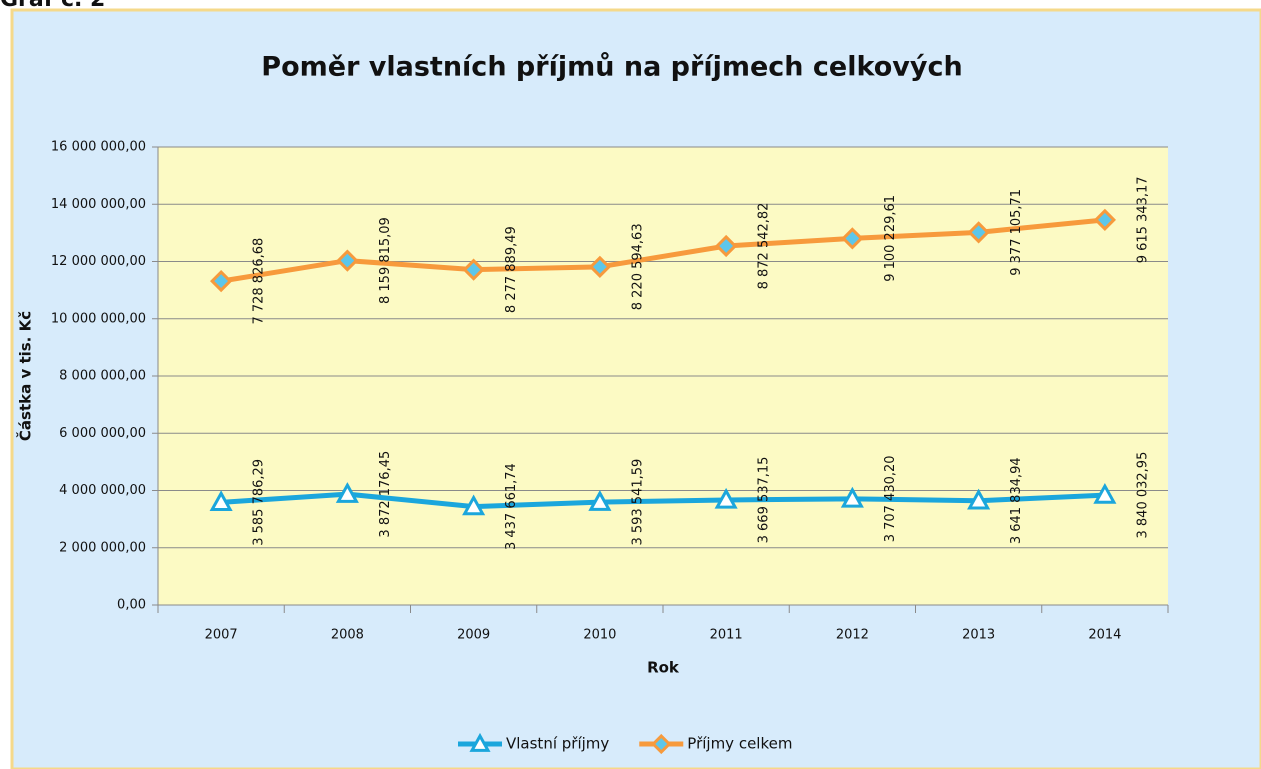 Image resolution: width=1261 pixels, height=769 pixels. Describe the element at coordinates (739, 744) in the screenshot. I see `legend-label: Příjmy celkem` at that location.